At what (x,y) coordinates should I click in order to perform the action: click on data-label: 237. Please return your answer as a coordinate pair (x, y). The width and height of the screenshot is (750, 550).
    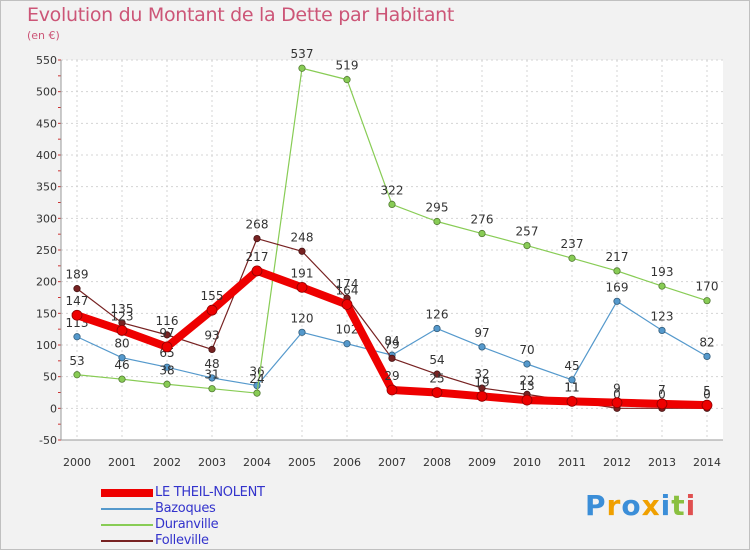
    Looking at the image, I should click on (572, 244).